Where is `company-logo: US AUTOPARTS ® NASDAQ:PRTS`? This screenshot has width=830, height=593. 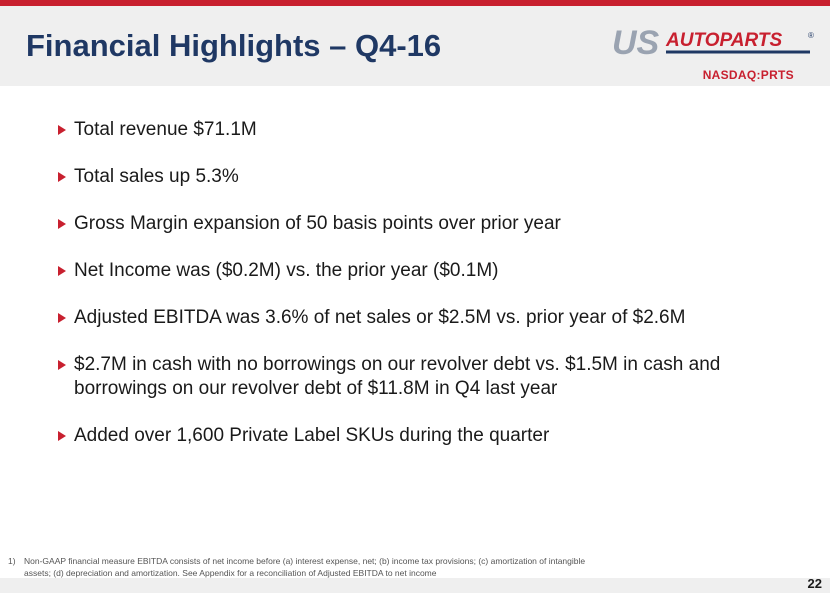 company-logo: US AUTOPARTS ® NASDAQ:PRTS is located at coordinates (715, 49).